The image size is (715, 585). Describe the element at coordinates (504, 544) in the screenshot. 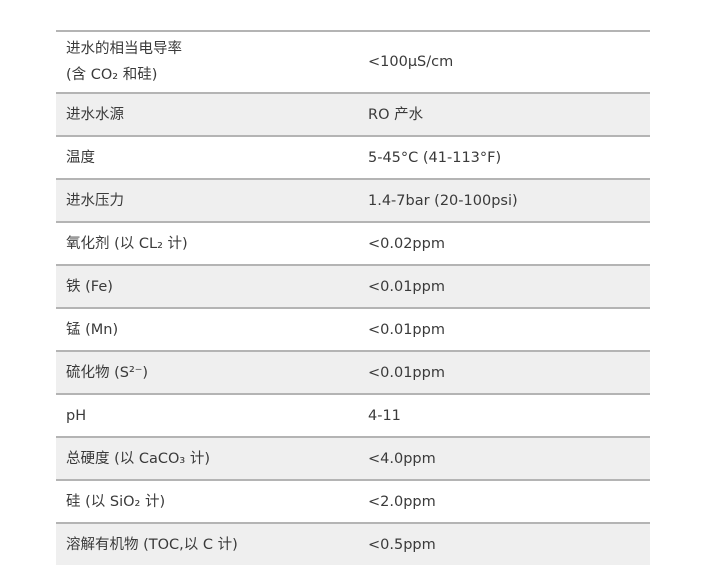

I see `parameter-value: <0.5ppm` at that location.